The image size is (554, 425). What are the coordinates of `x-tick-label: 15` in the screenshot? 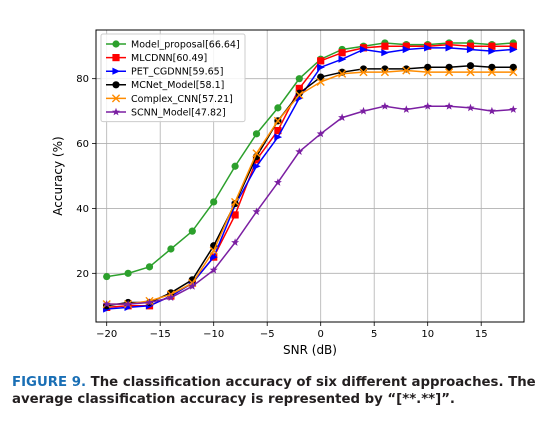 It's located at (481, 334).